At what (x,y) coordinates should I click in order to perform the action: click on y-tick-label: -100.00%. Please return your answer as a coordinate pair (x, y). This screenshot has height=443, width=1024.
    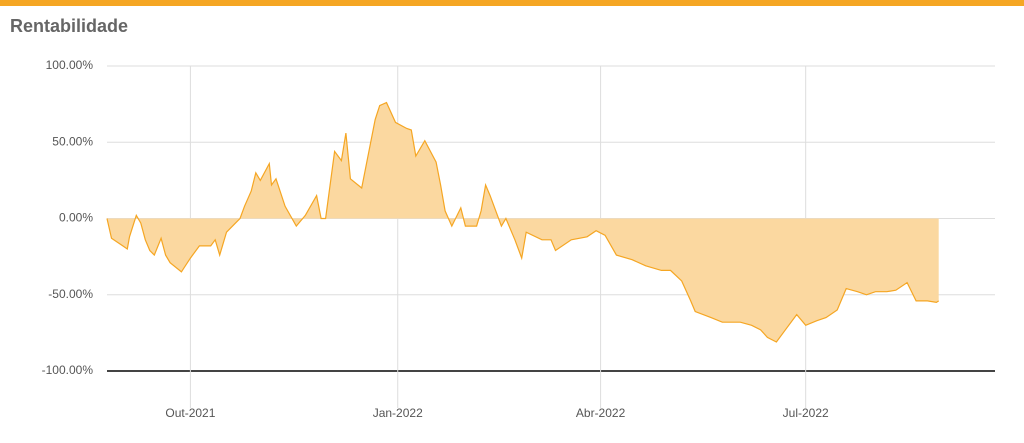
    Looking at the image, I should click on (68, 370).